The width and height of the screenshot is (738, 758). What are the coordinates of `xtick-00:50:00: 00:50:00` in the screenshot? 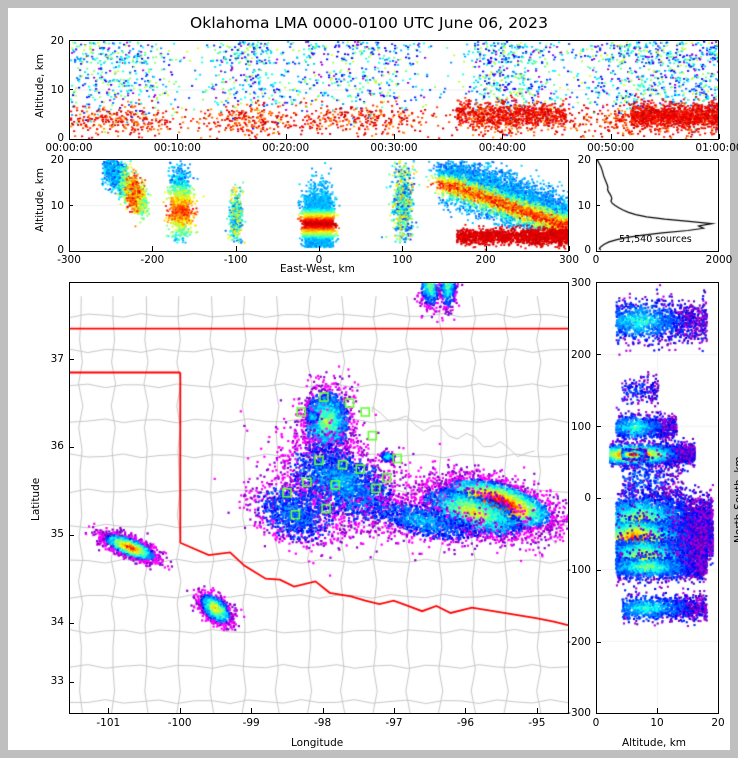 It's located at (611, 148).